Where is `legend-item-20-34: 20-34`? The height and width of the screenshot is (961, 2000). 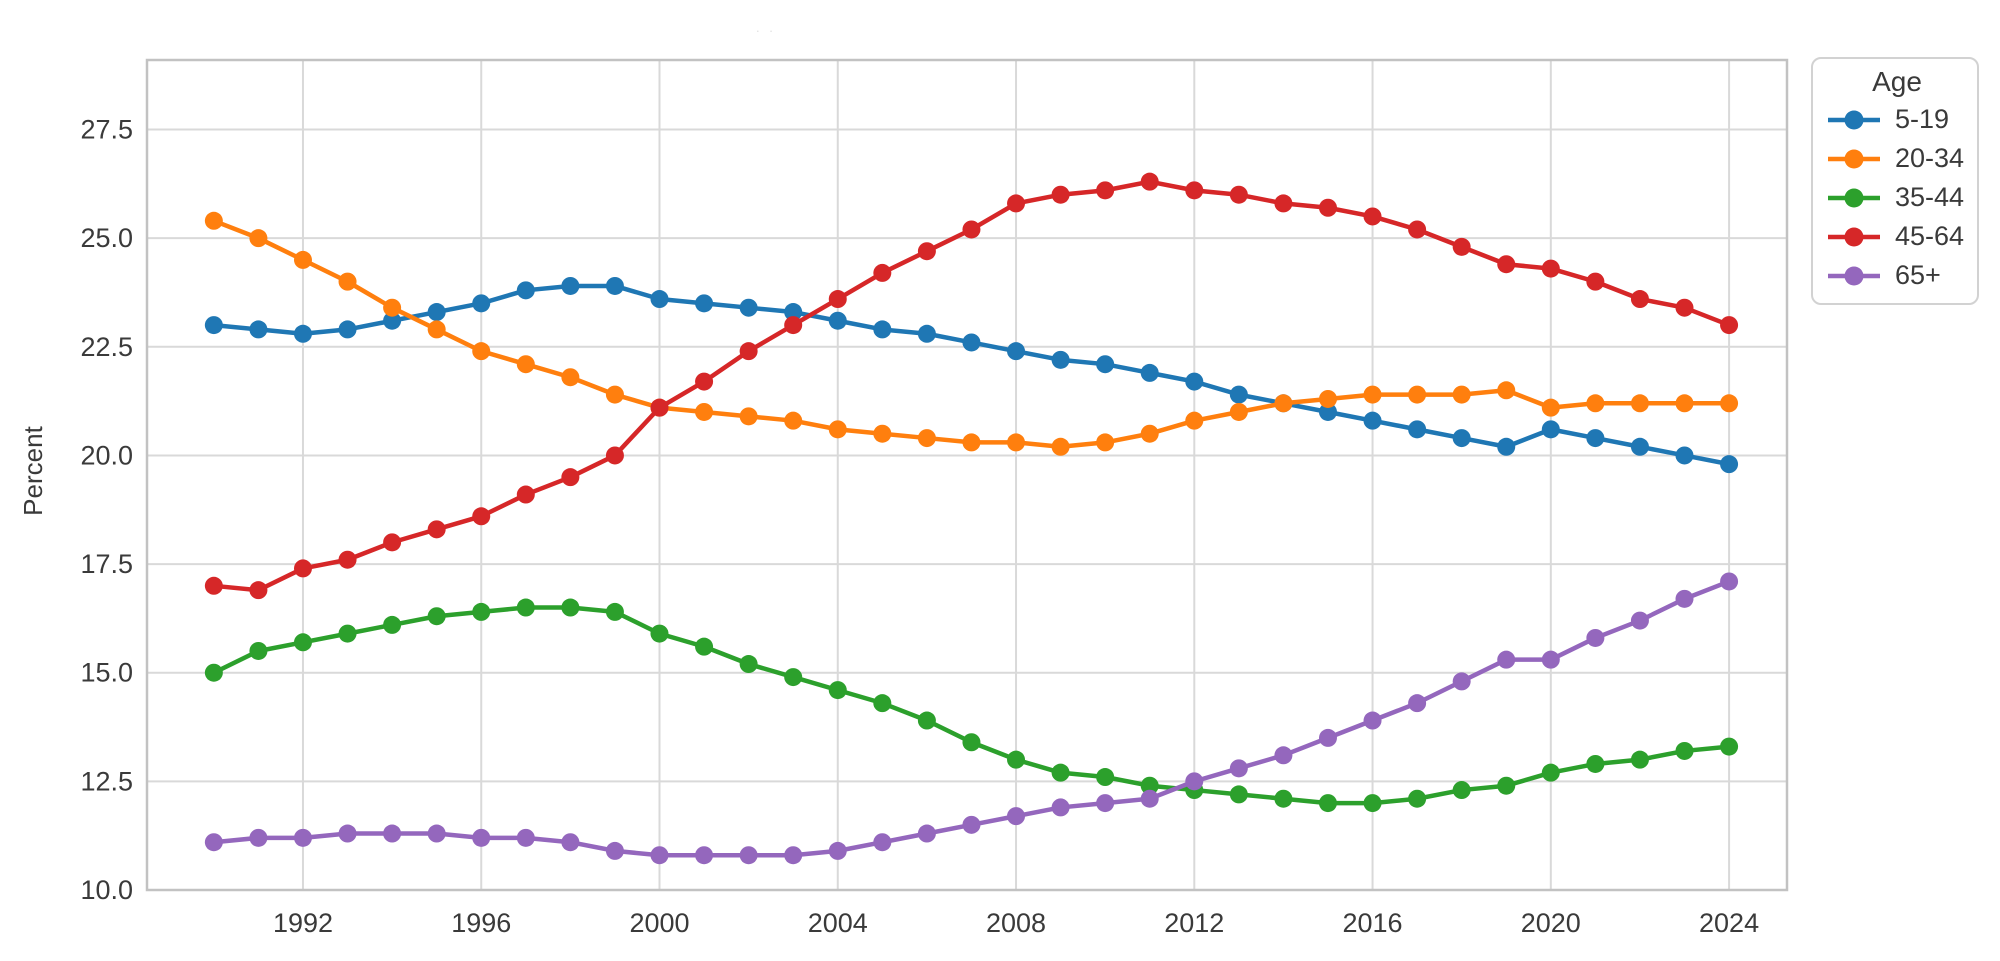
legend-item-20-34: 20-34 is located at coordinates (1897, 158).